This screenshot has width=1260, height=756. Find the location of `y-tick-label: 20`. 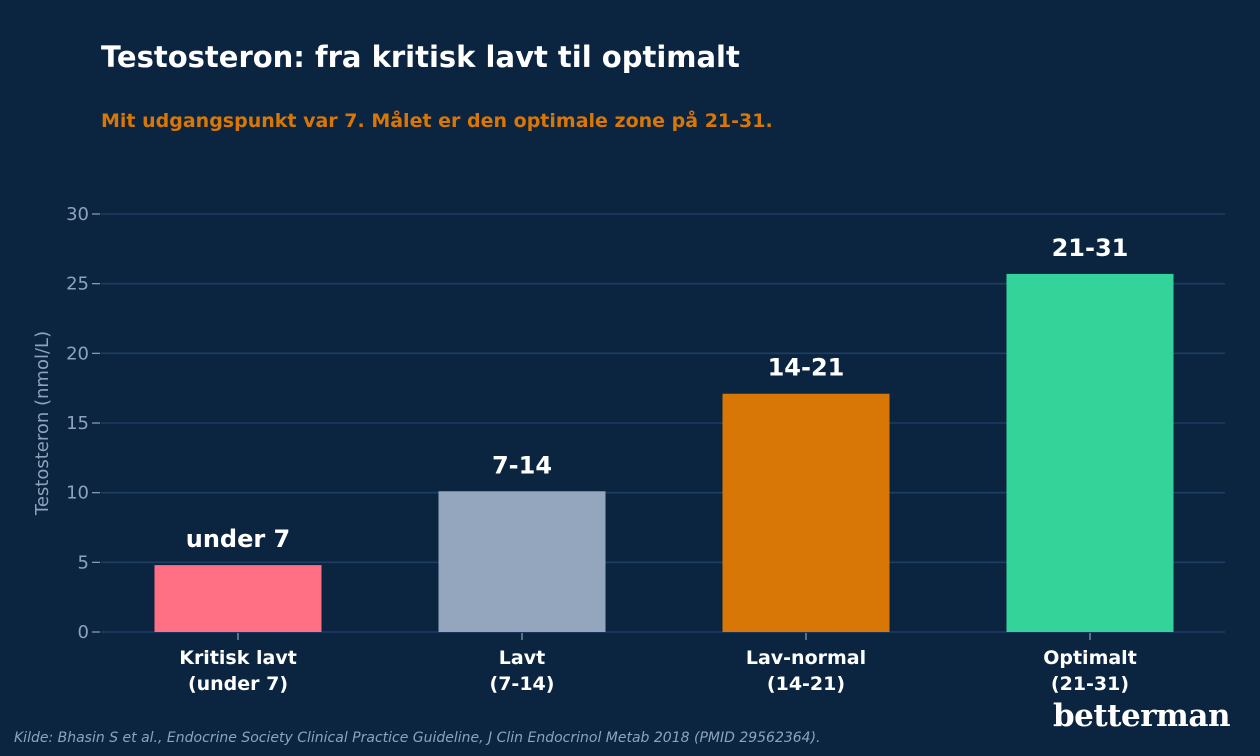

y-tick-label: 20 is located at coordinates (77, 353).